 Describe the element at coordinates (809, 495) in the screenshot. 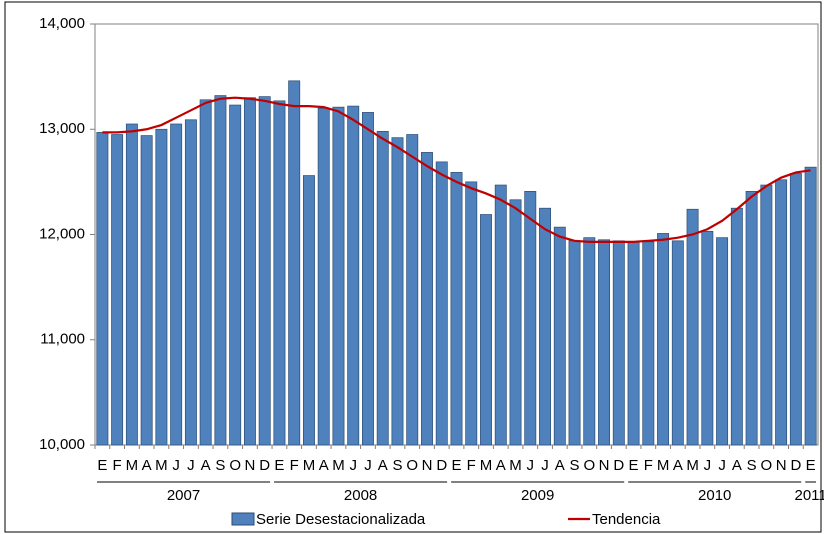

I see `year-label: 2011` at that location.